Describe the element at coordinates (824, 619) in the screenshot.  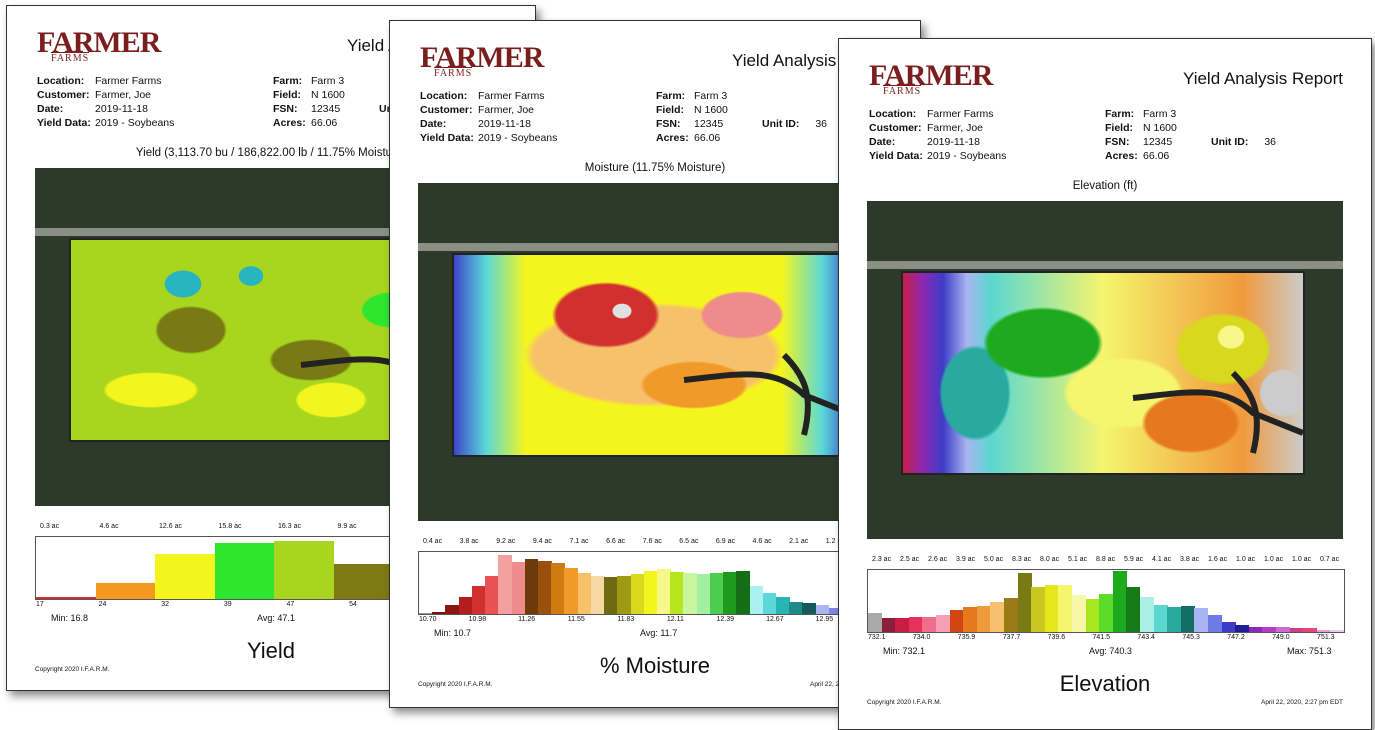
I see `x-tick-label: 12.95` at that location.